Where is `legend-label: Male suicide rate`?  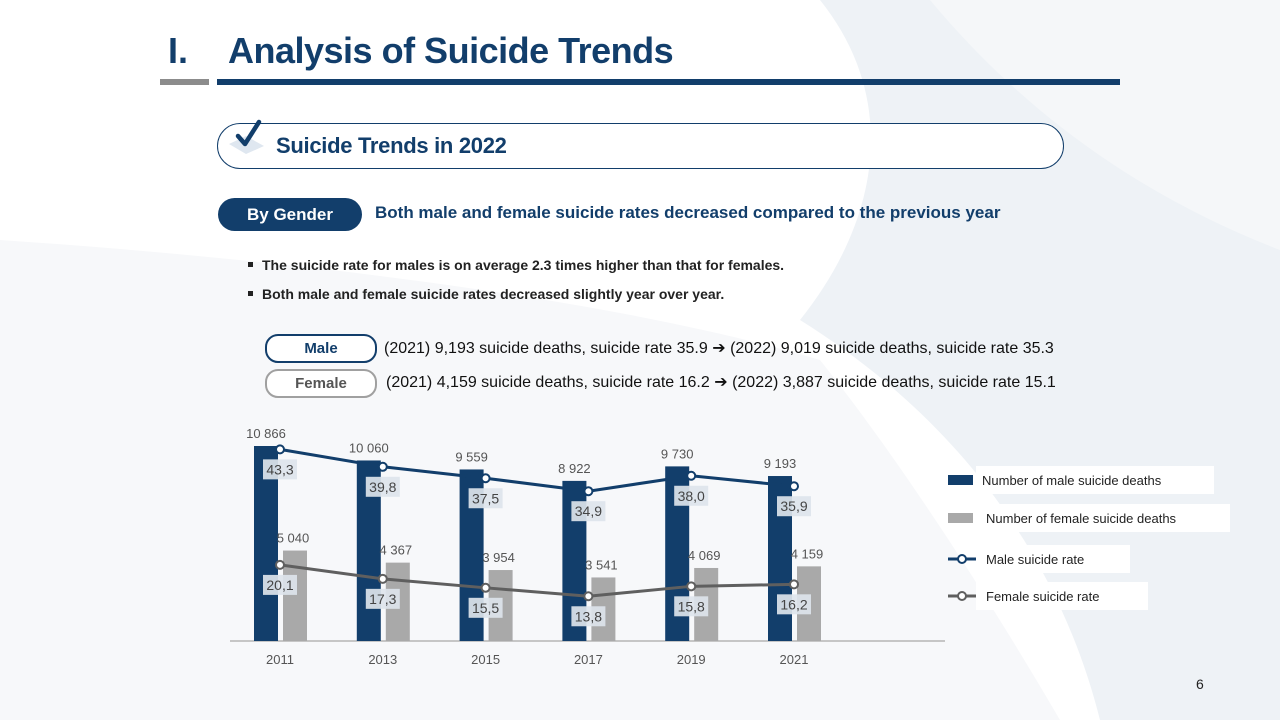 legend-label: Male suicide rate is located at coordinates (1035, 559).